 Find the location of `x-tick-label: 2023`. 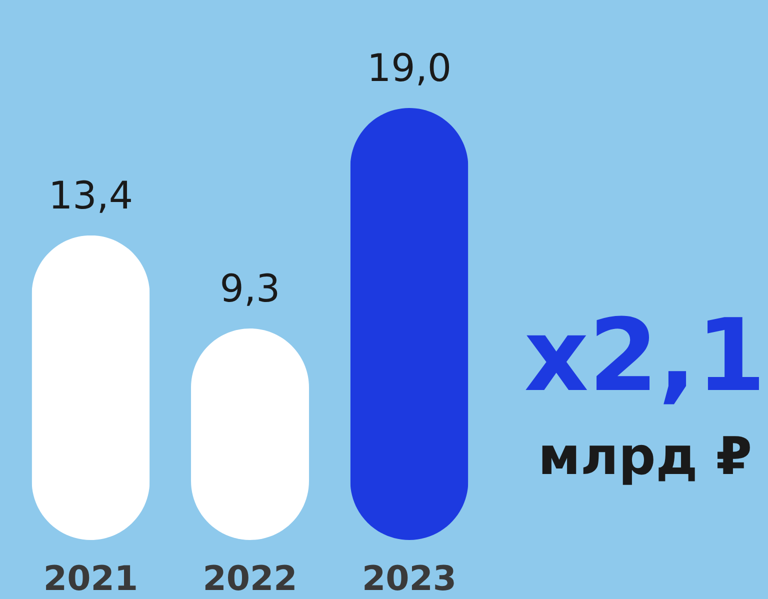

x-tick-label: 2023 is located at coordinates (409, 579).